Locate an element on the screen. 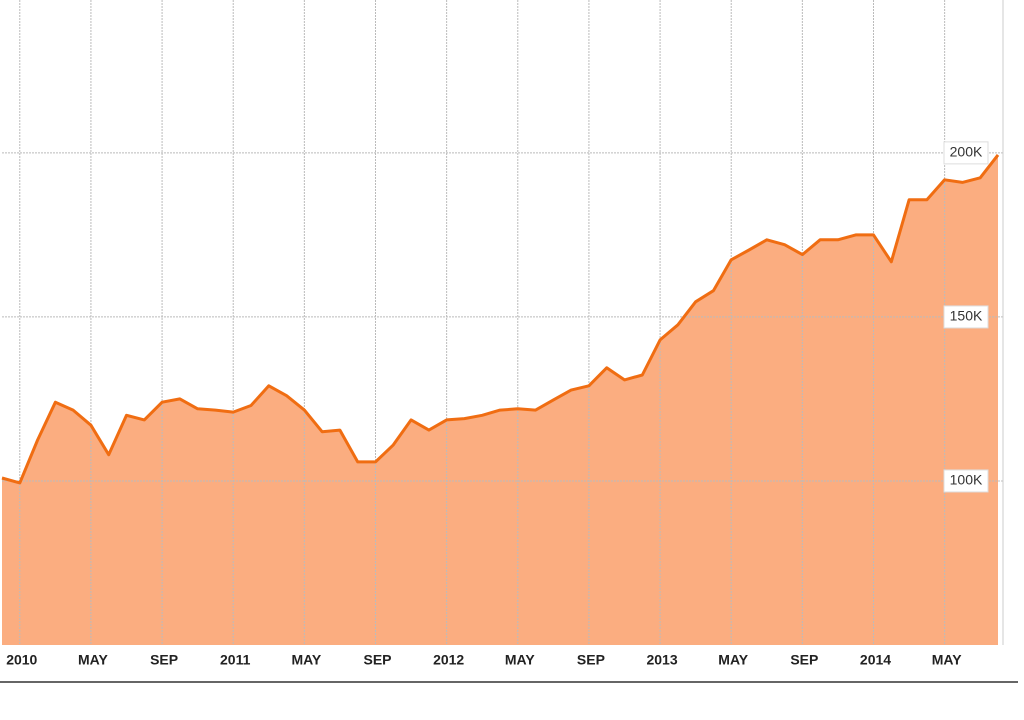 This screenshot has height=720, width=1024. x-tick-label: 2014 is located at coordinates (875, 660).